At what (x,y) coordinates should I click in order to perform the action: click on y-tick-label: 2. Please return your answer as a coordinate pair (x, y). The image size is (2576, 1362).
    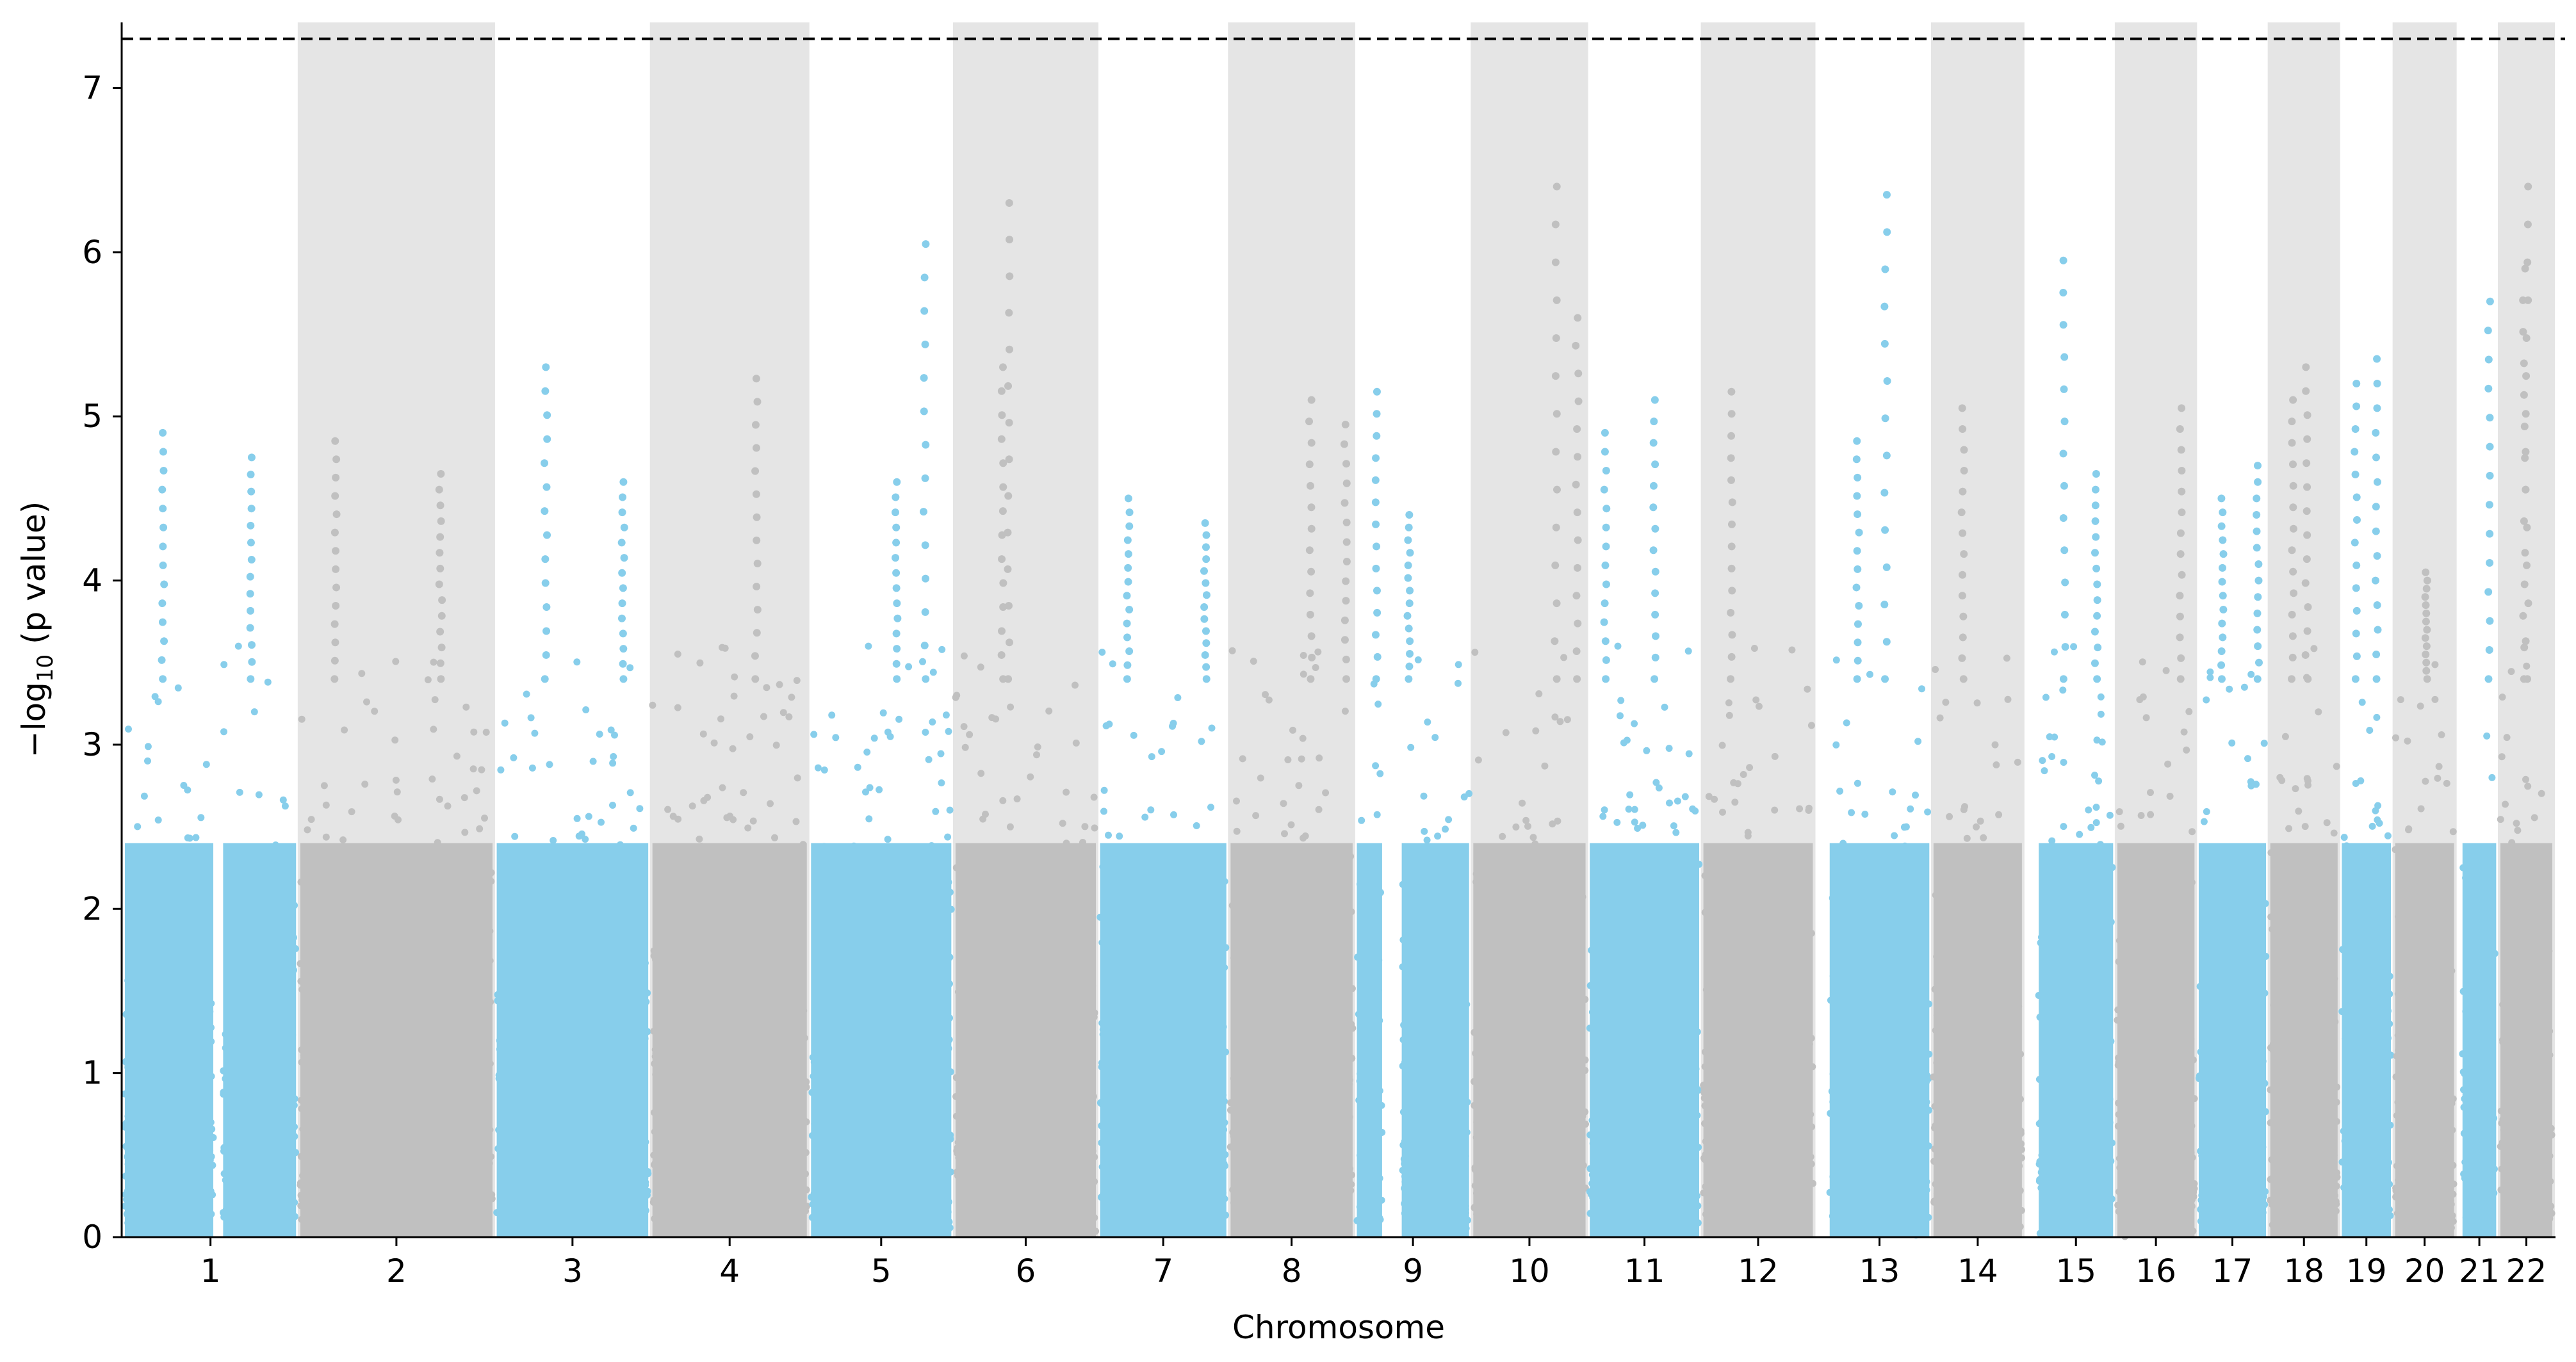
    Looking at the image, I should click on (92, 909).